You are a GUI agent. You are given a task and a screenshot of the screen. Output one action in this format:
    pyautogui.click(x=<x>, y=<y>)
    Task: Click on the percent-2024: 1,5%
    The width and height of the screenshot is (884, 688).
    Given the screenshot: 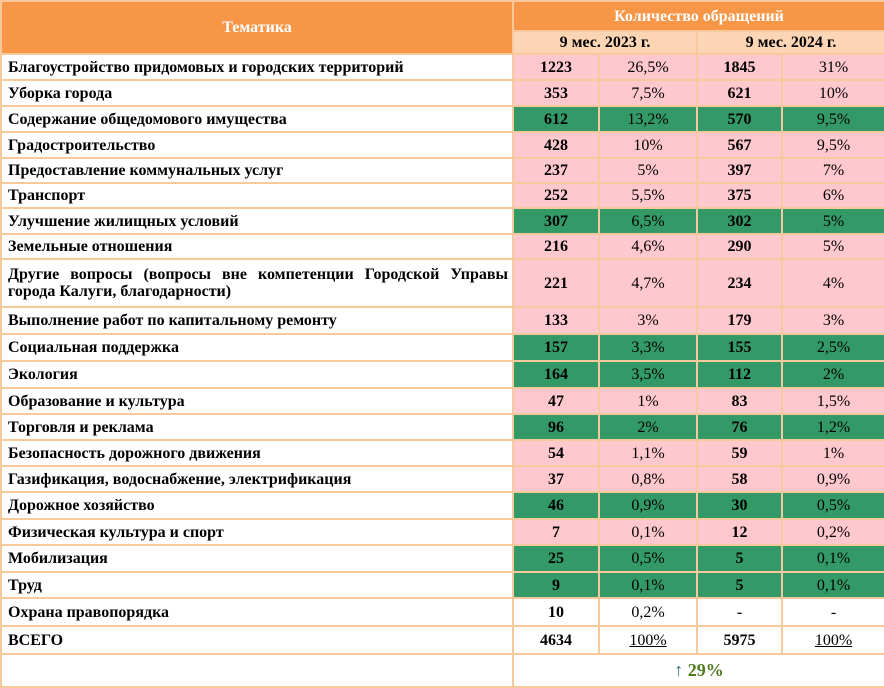 What is the action you would take?
    pyautogui.click(x=832, y=401)
    